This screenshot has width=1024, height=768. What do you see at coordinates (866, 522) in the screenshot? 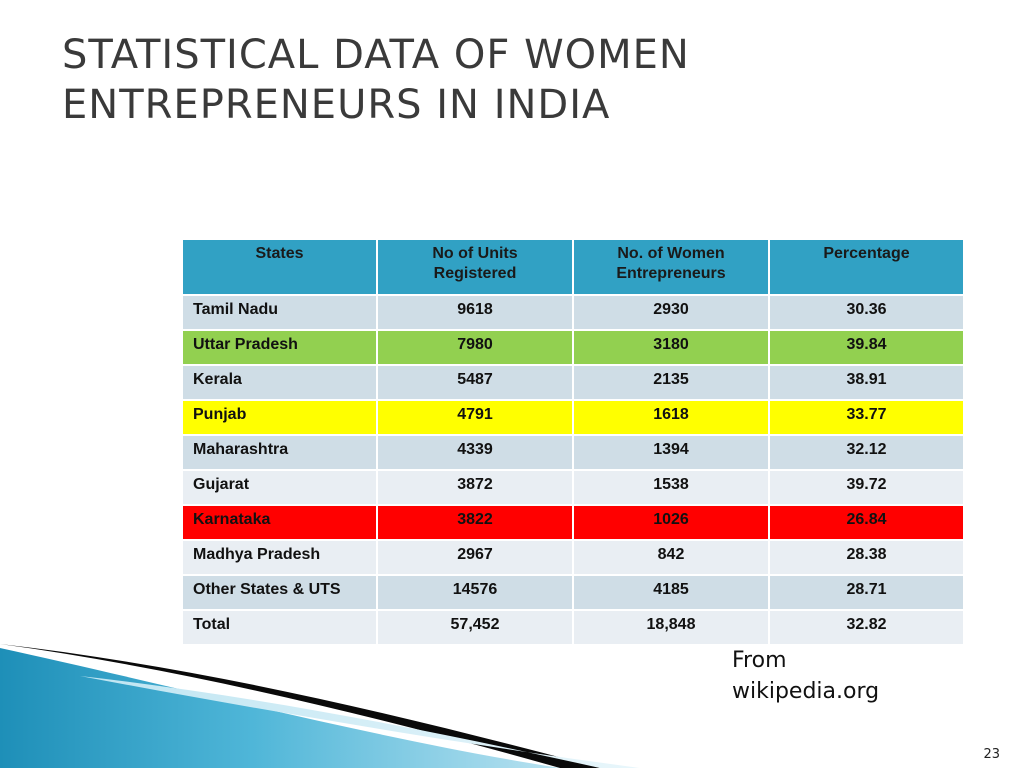
I see `percentage-cell: 26.84` at bounding box center [866, 522].